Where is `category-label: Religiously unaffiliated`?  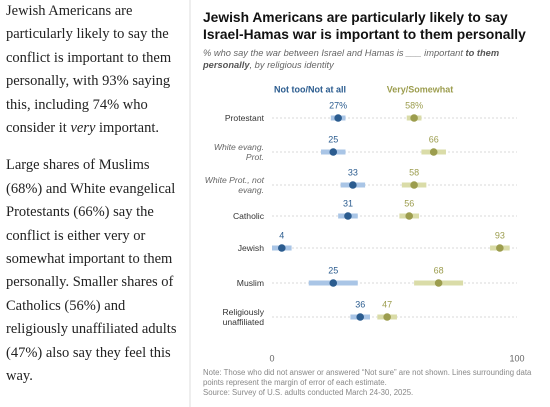
category-label: Religiously unaffiliated is located at coordinates (243, 317).